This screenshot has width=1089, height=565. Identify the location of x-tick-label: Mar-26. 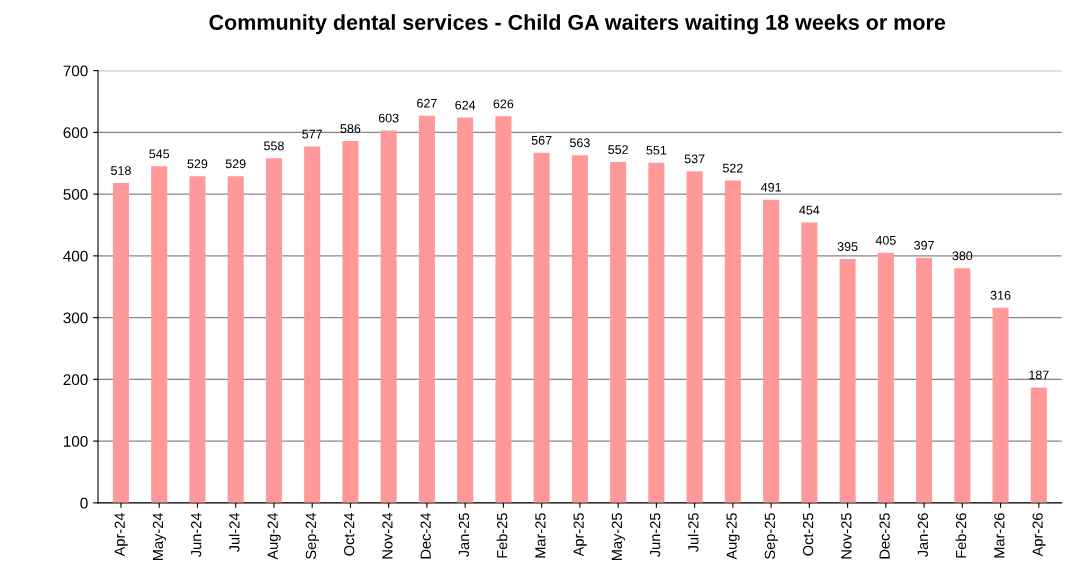
(999, 535).